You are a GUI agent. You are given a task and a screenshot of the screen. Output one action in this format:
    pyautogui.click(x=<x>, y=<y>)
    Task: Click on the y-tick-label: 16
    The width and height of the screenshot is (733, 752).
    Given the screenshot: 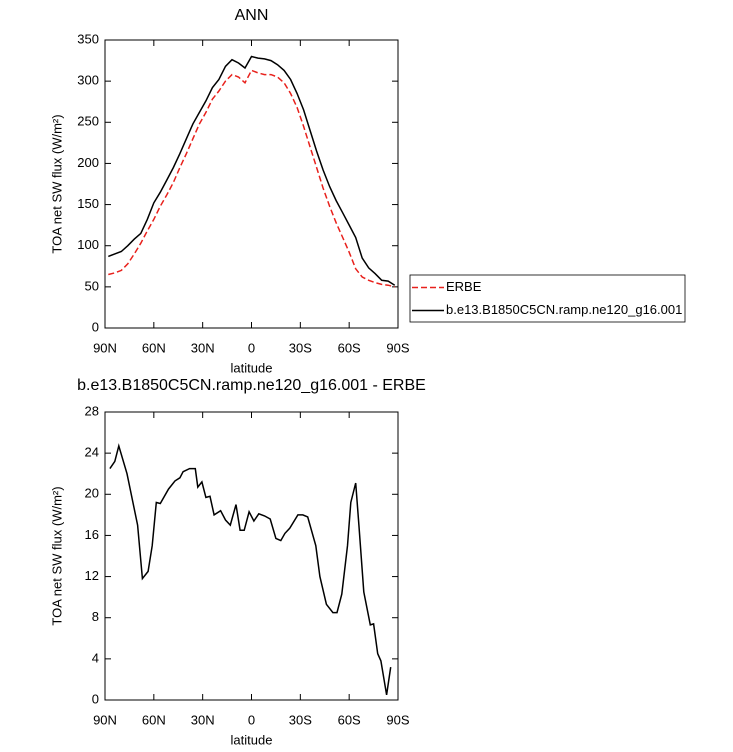 What is the action you would take?
    pyautogui.click(x=92, y=534)
    